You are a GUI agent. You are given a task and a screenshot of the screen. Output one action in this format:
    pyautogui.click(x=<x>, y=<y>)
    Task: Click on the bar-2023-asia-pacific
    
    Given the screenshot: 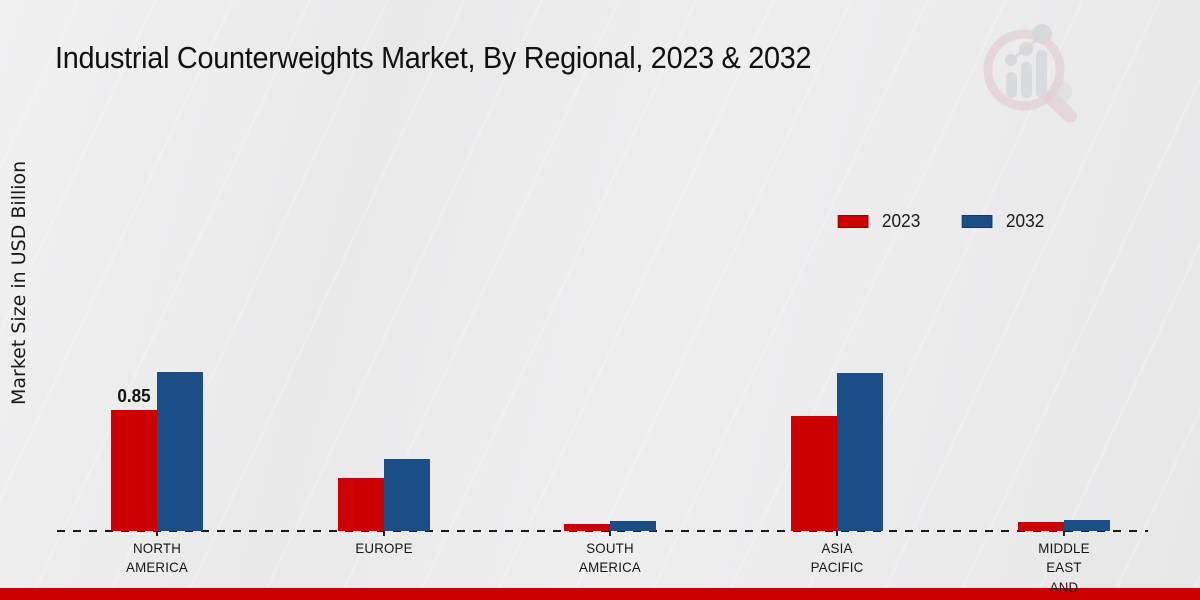 What is the action you would take?
    pyautogui.click(x=814, y=473)
    